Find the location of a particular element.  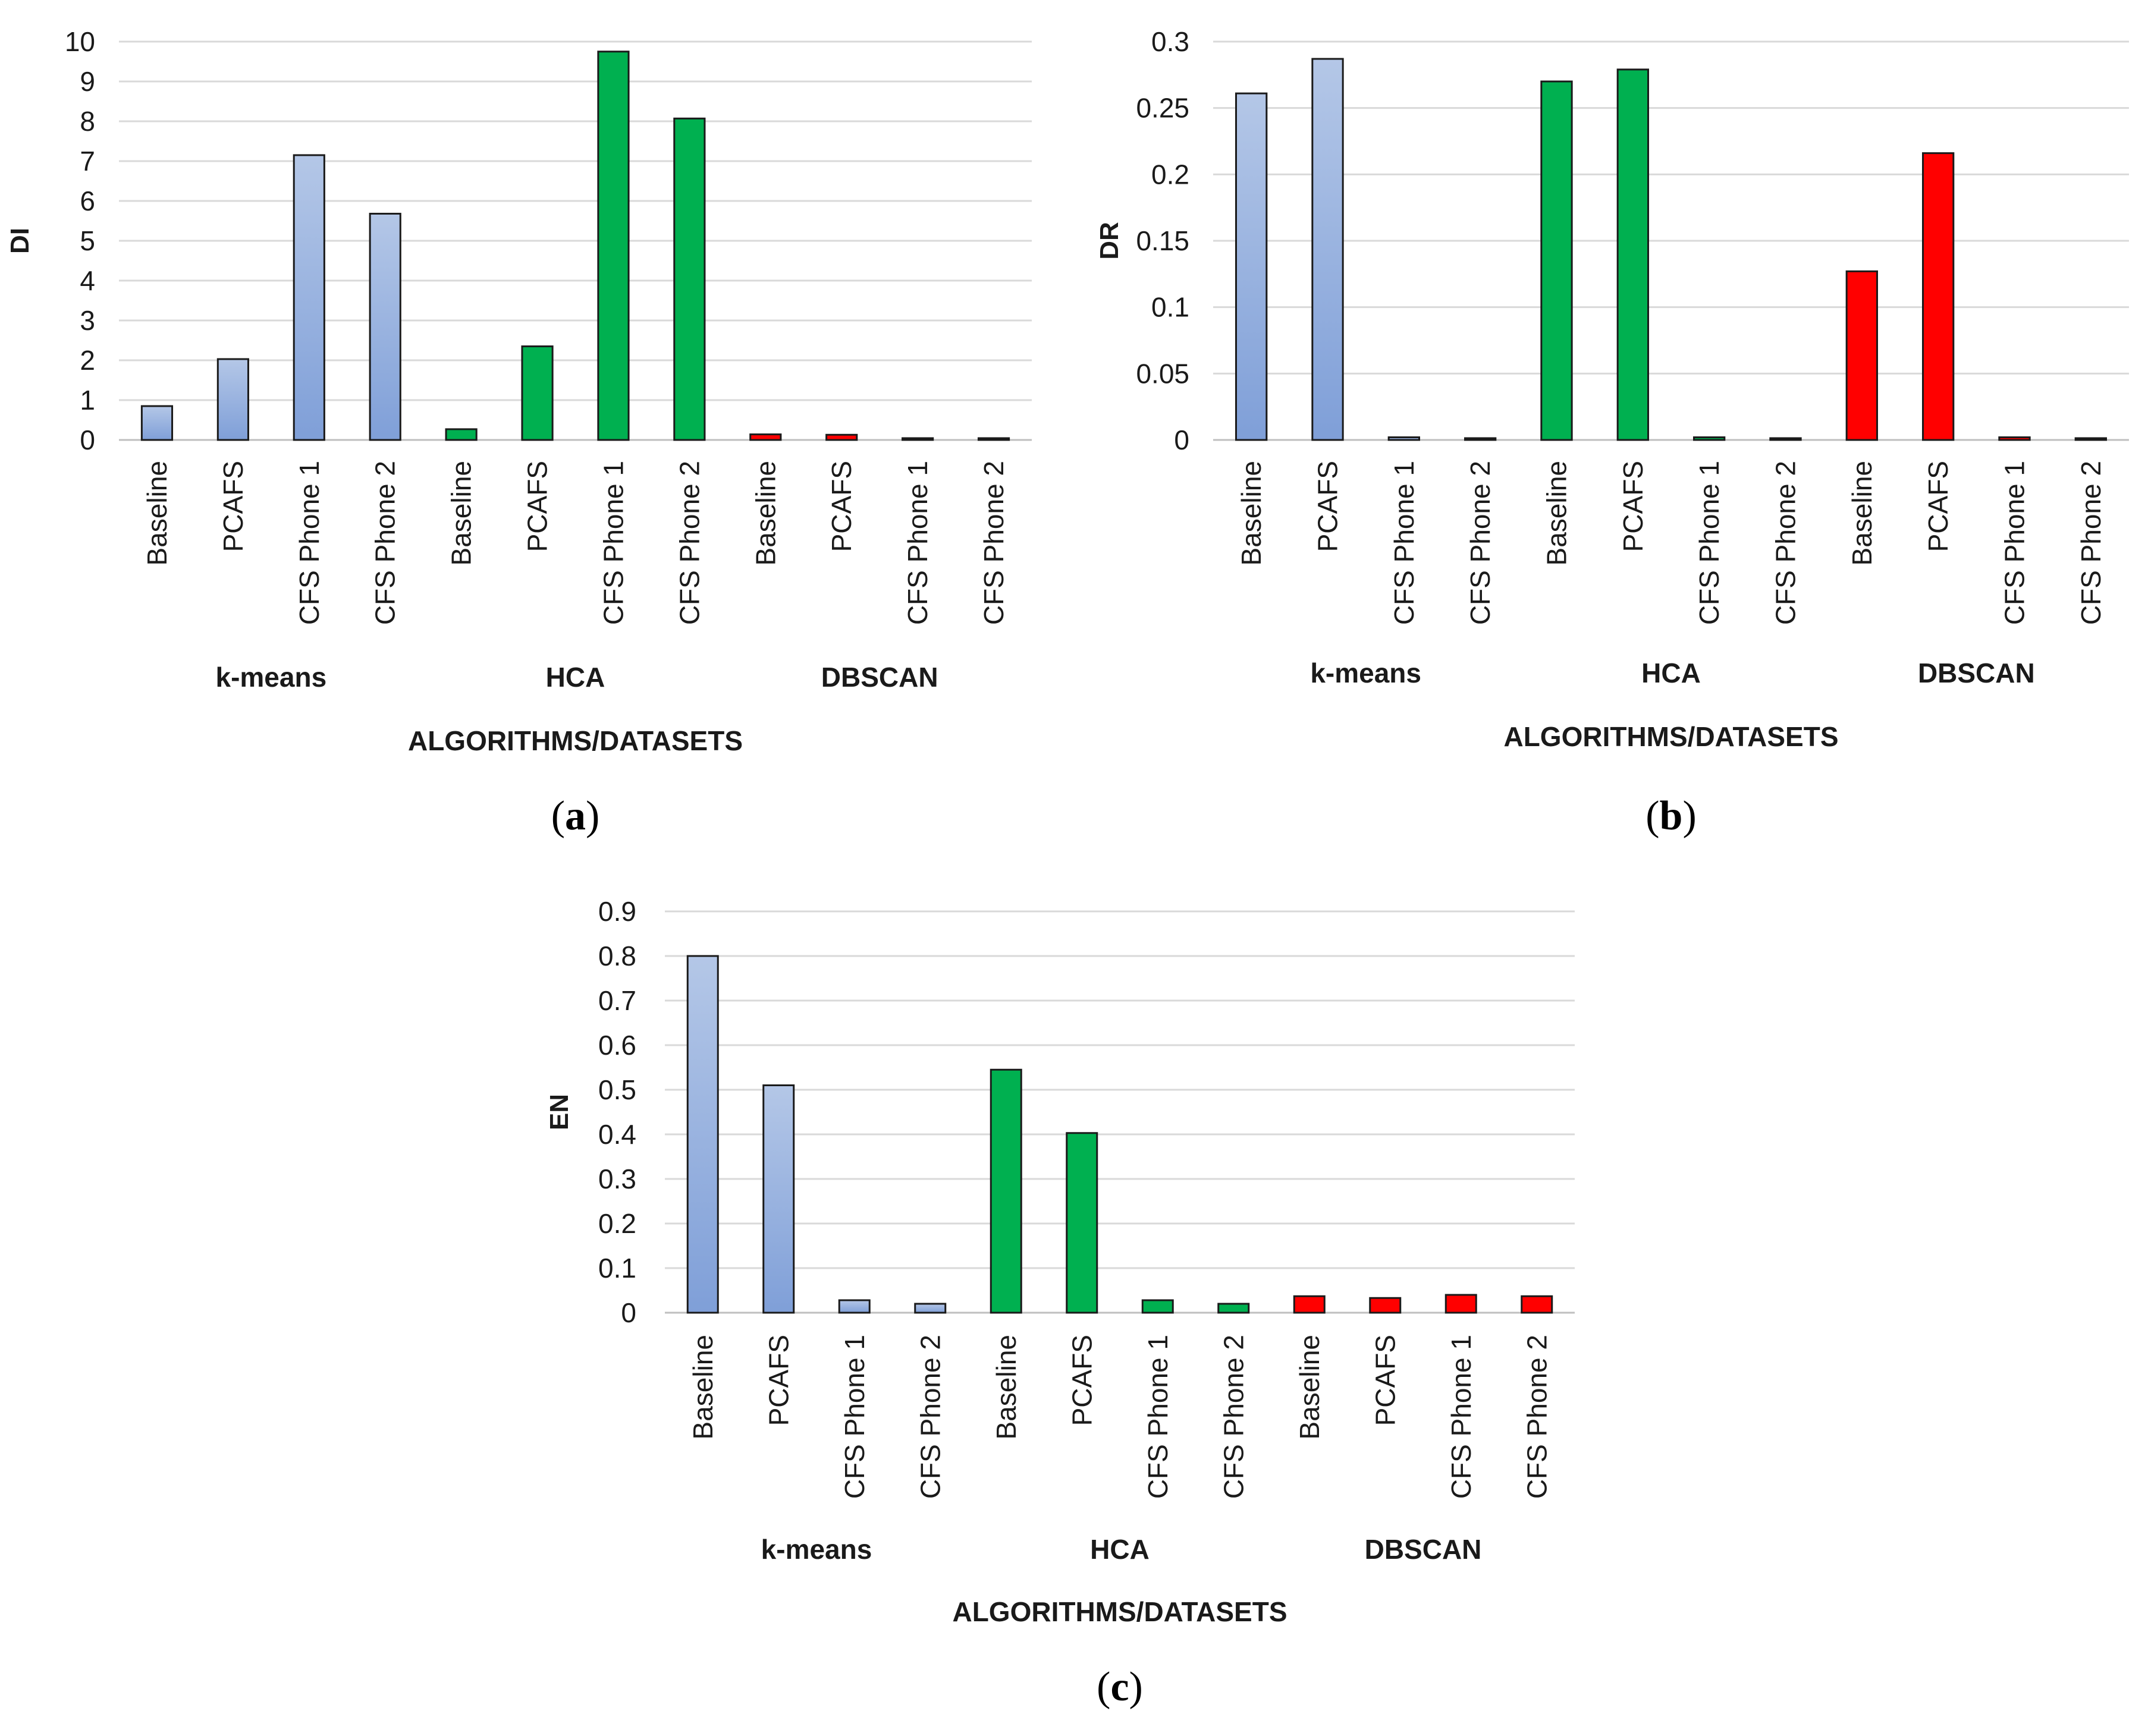

panel-caption: (b) is located at coordinates (1671, 816).